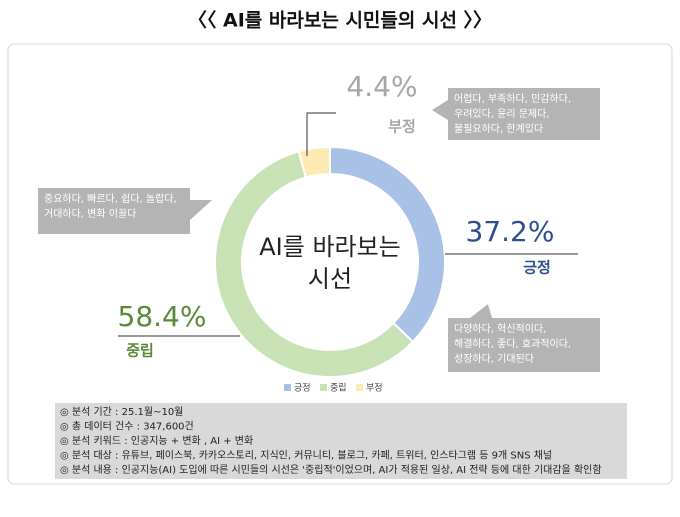 This screenshot has height=517, width=680. What do you see at coordinates (402, 127) in the screenshot?
I see `category-label: 부정` at bounding box center [402, 127].